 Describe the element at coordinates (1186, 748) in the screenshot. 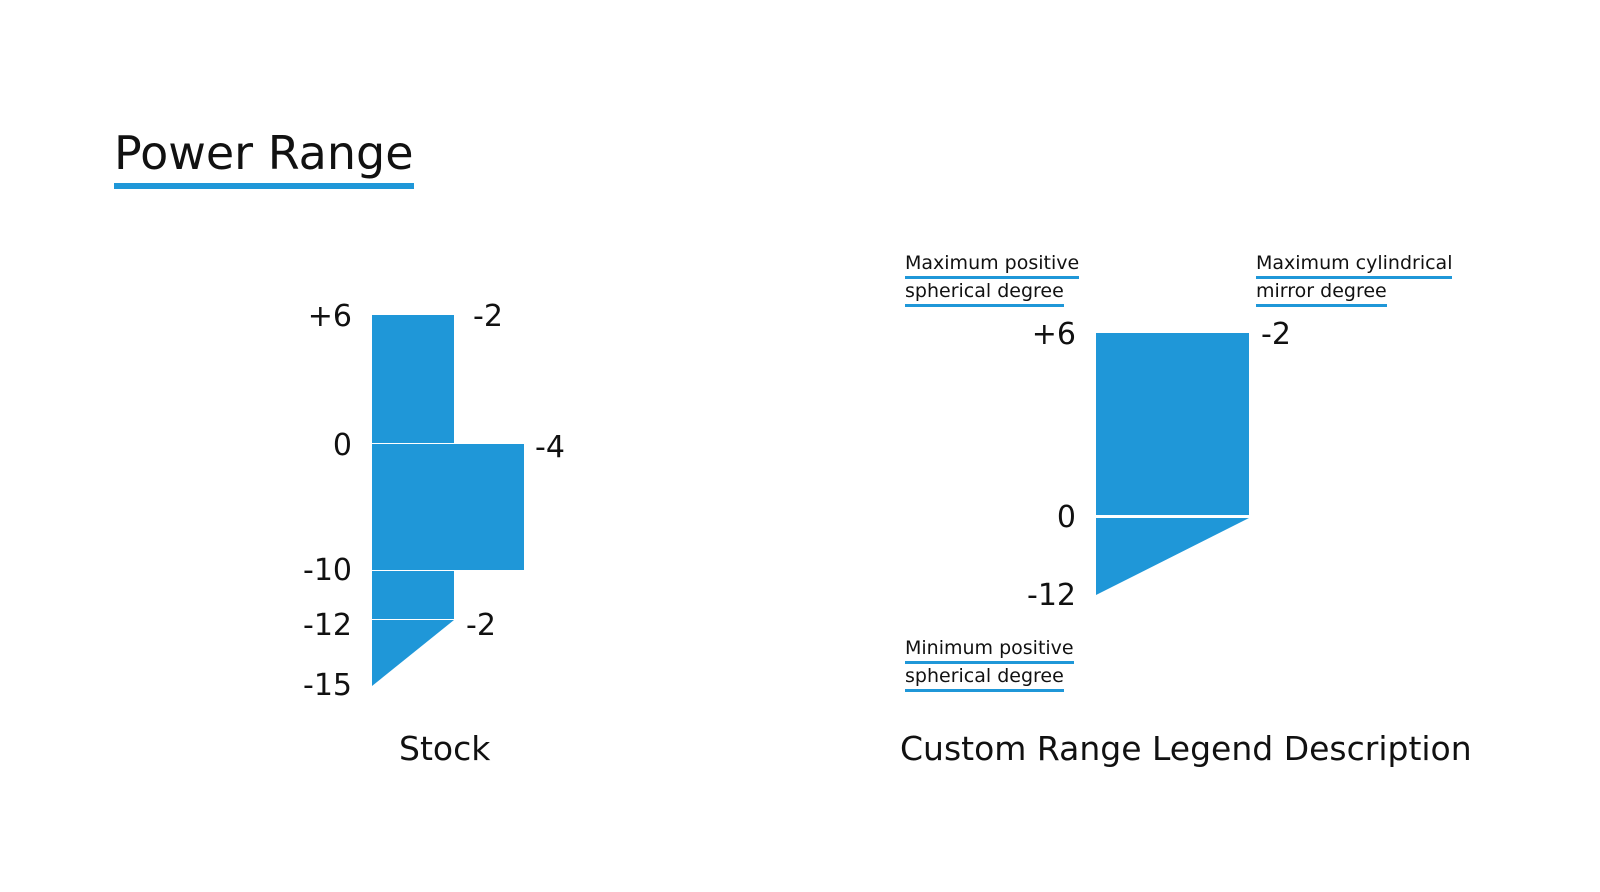

I see `custom-caption: Custom Range Legend Description` at that location.